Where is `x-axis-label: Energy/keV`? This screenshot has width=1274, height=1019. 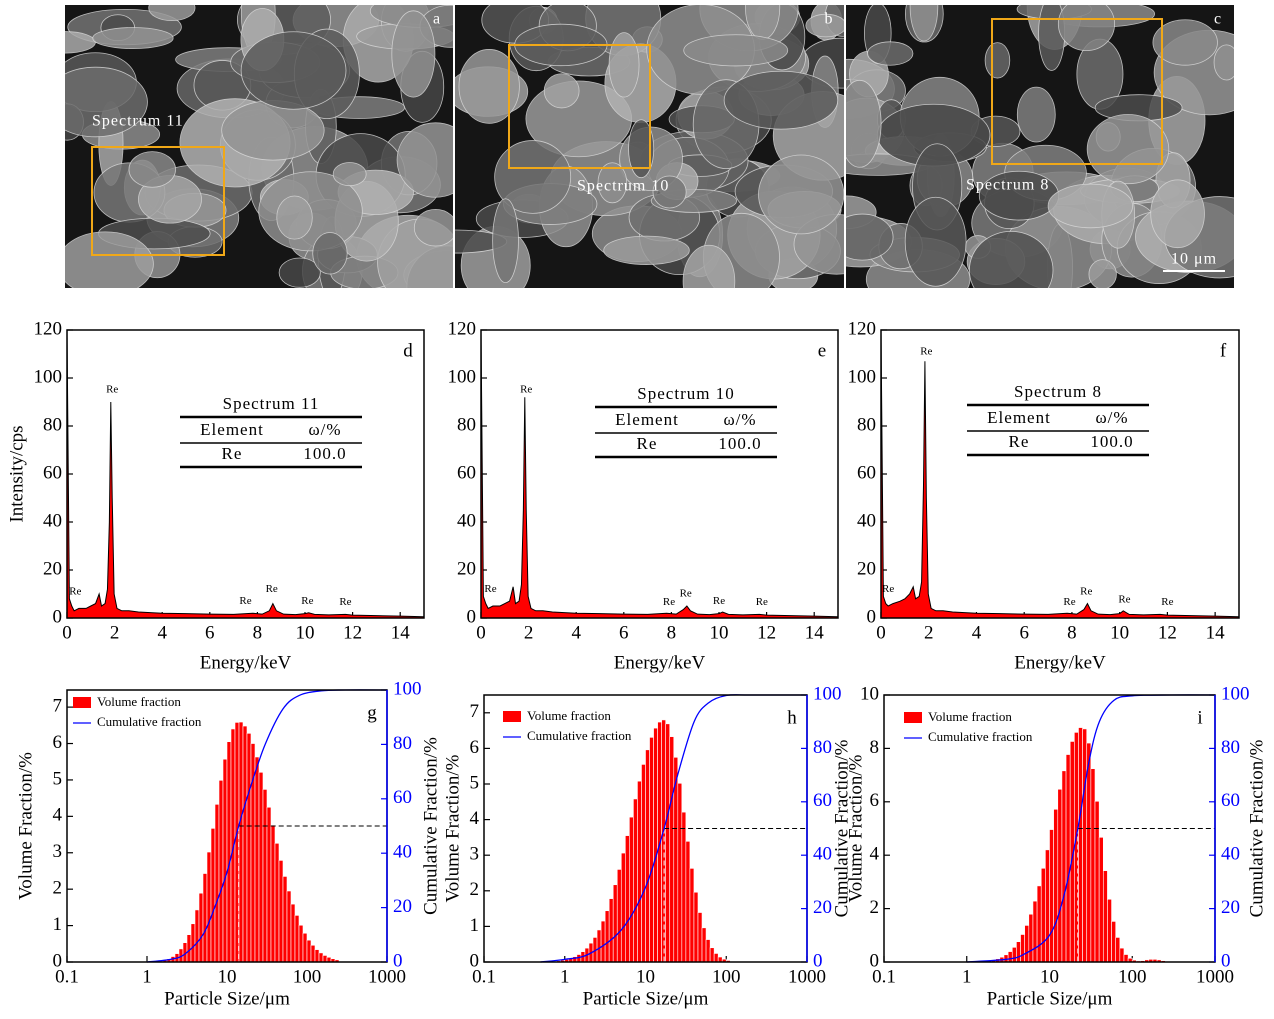 x-axis-label: Energy/keV is located at coordinates (660, 662).